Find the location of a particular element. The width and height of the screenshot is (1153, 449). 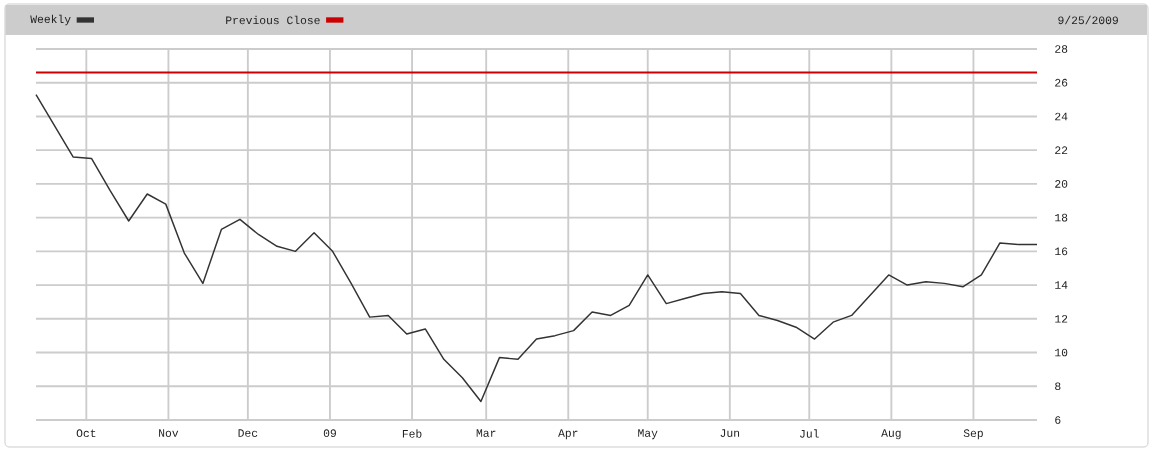

x-tick-label: Feb is located at coordinates (412, 433).